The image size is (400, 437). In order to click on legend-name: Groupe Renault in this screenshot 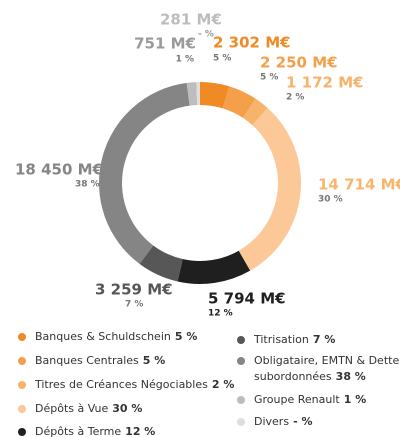, I will do `click(297, 399)`.